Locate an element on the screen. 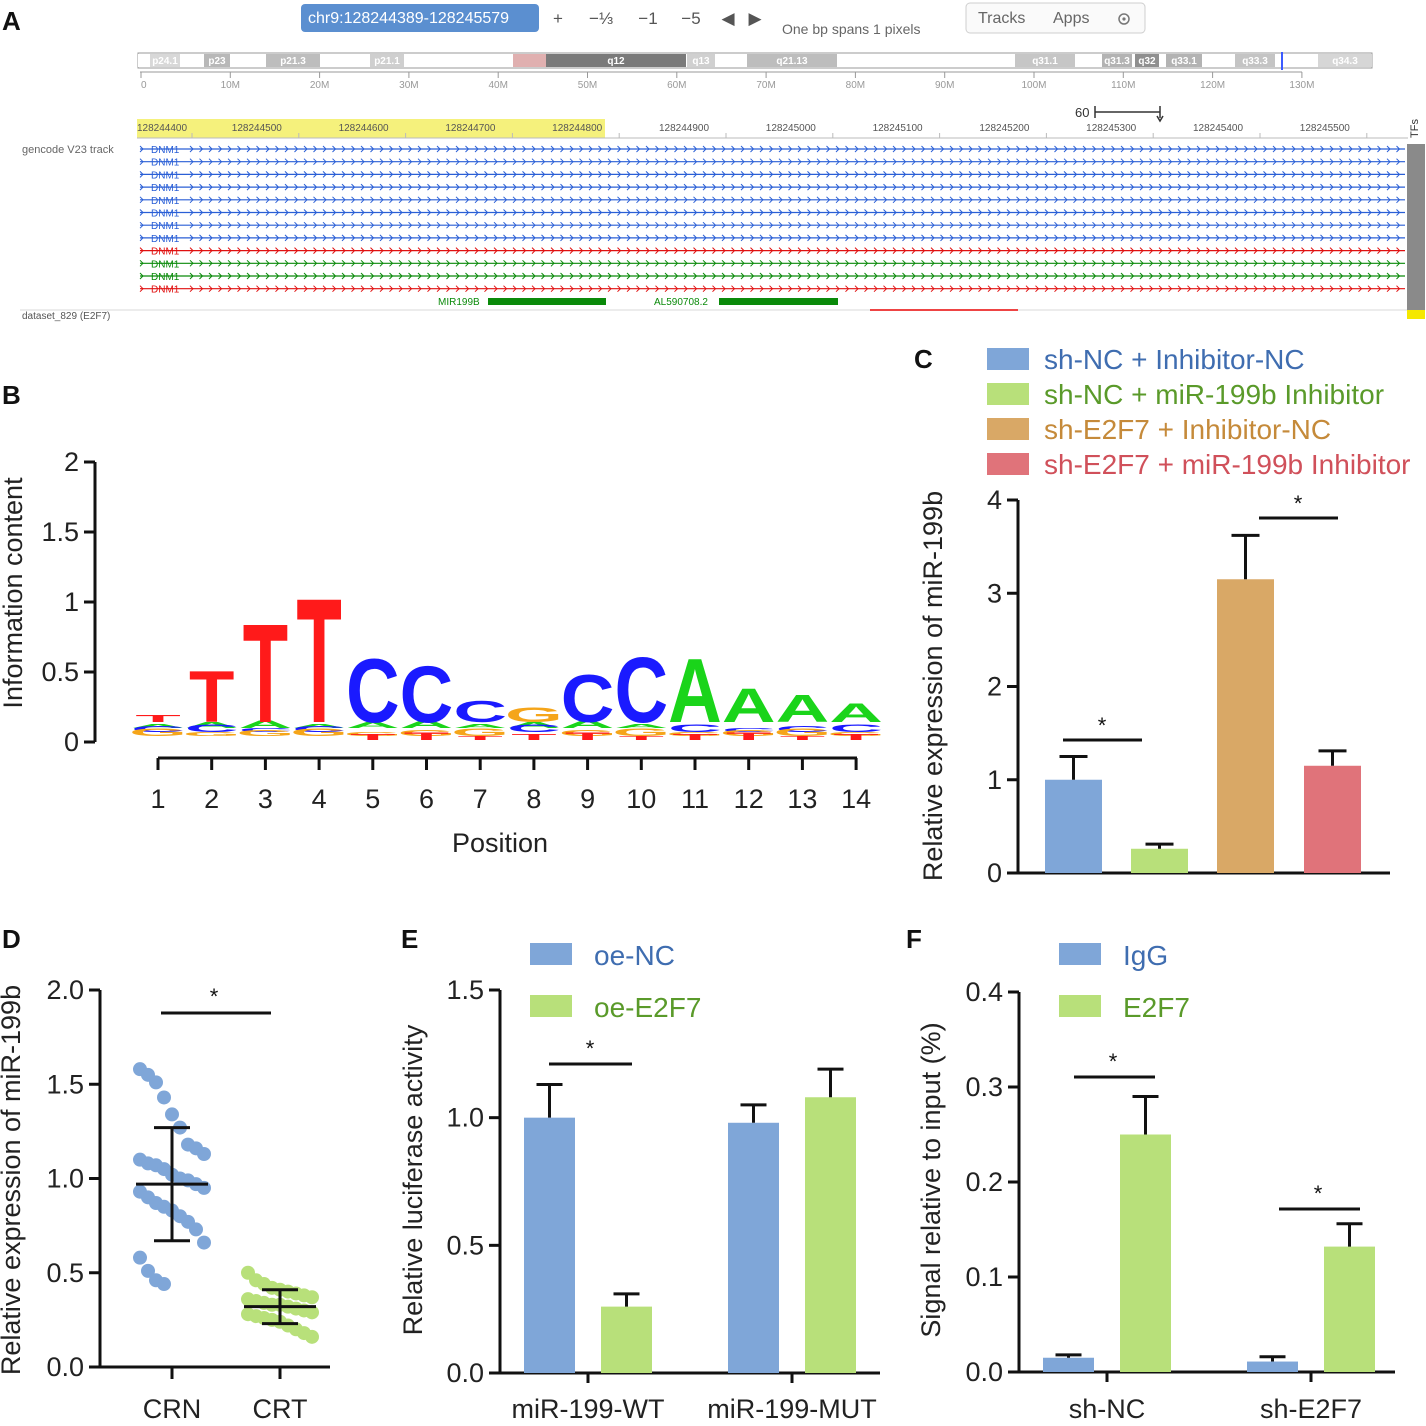  toolbar-button-4: ◀ is located at coordinates (728, 18).